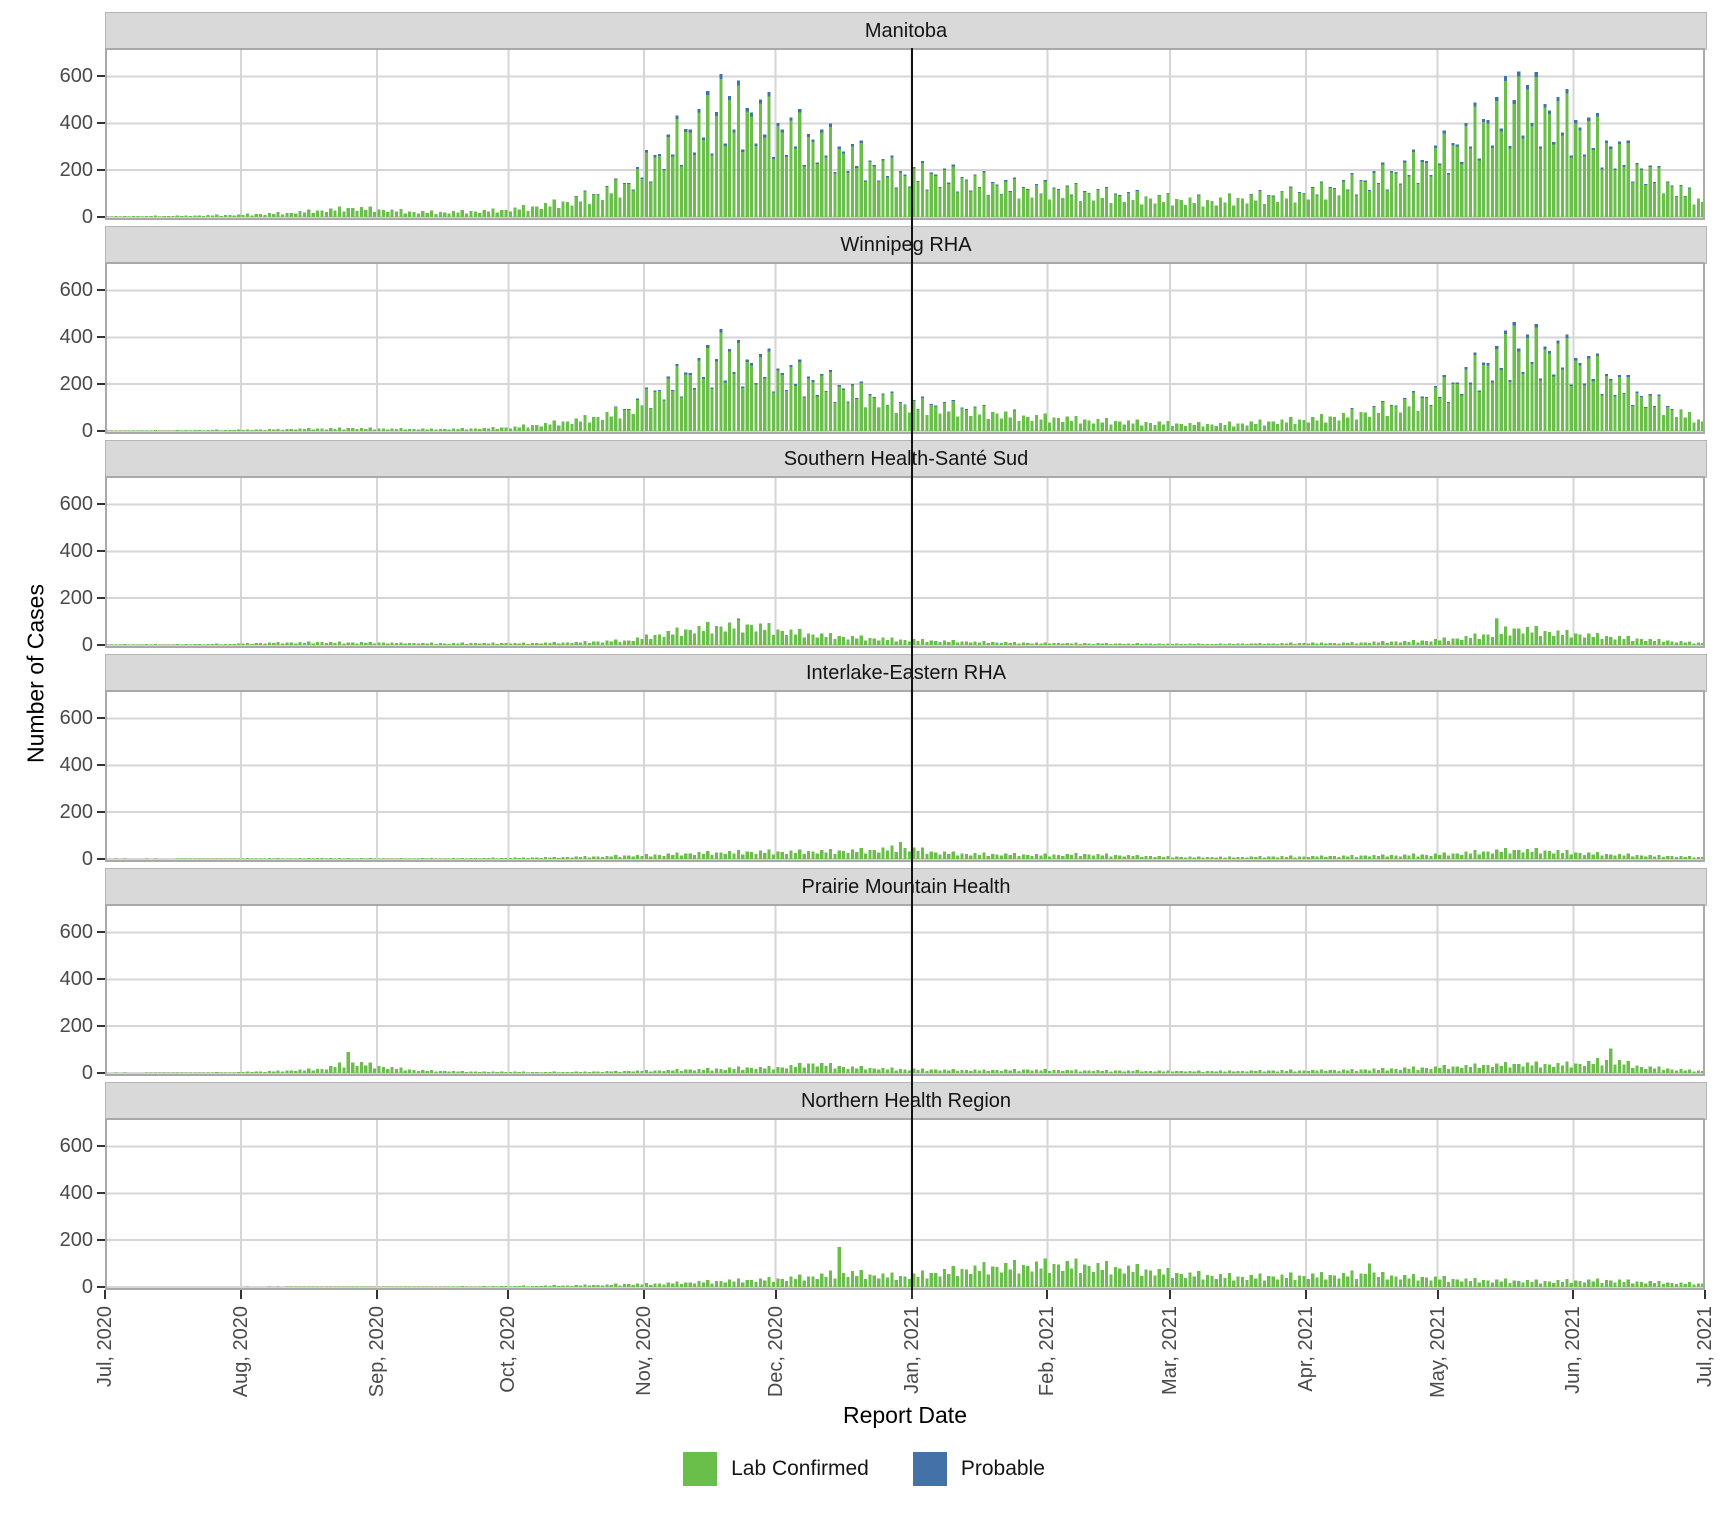 The width and height of the screenshot is (1728, 1536). I want to click on x-axis-title: Report Date, so click(904, 1415).